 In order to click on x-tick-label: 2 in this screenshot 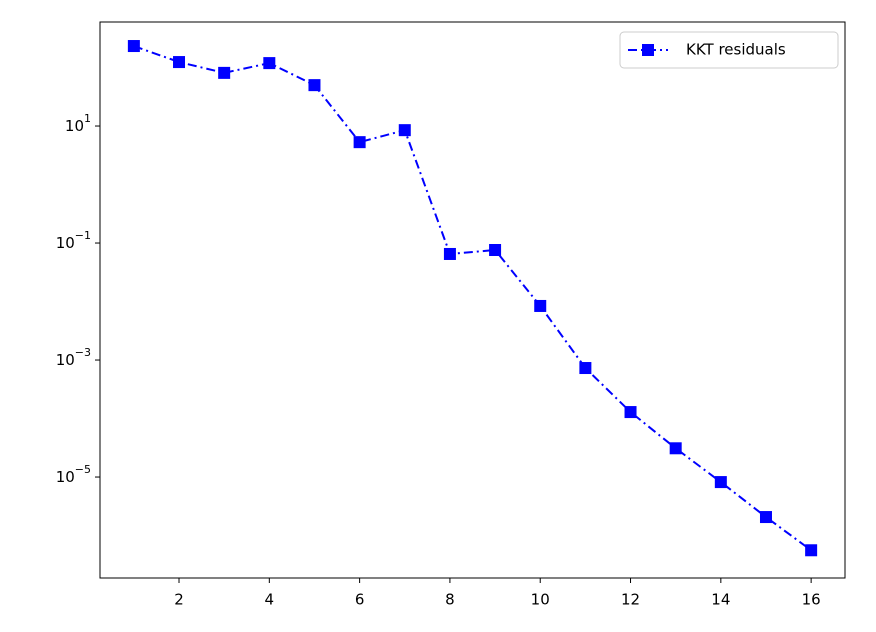, I will do `click(179, 600)`.